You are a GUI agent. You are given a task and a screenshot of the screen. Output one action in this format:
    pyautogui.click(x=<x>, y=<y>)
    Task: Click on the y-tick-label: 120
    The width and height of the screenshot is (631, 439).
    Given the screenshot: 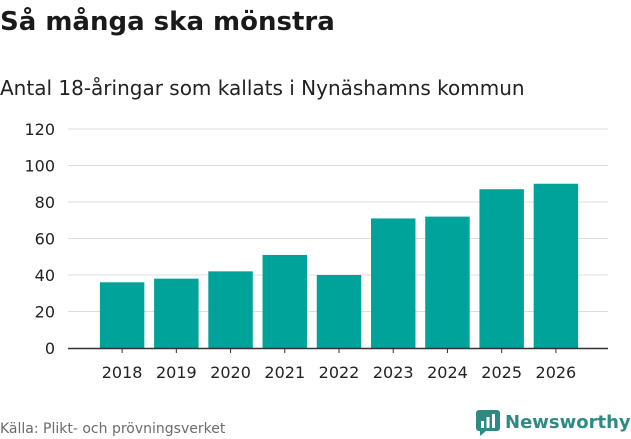 What is the action you would take?
    pyautogui.click(x=39, y=129)
    